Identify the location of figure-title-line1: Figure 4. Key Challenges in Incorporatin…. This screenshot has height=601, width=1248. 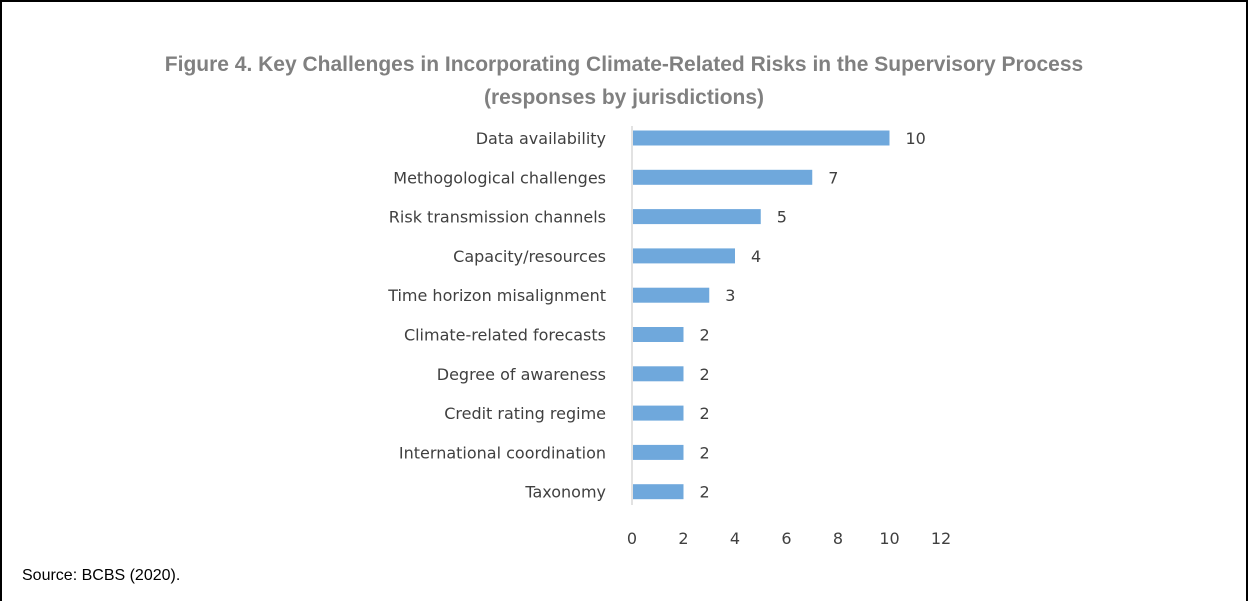
(624, 64).